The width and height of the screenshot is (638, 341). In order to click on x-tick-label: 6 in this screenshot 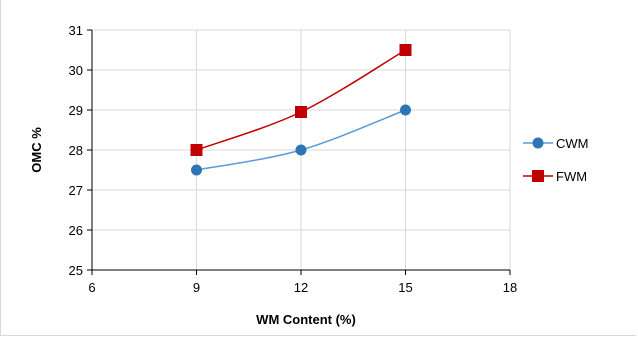, I will do `click(91, 287)`.